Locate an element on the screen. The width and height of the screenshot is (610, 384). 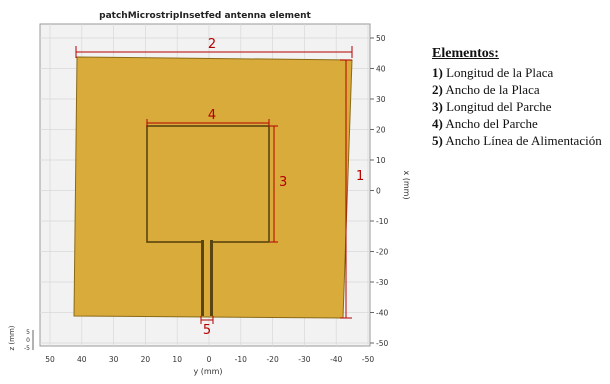
right-axis-ticks: 50 40 30 20 10 0 -10 -20 -30 -40 -50 is located at coordinates (379, 191).